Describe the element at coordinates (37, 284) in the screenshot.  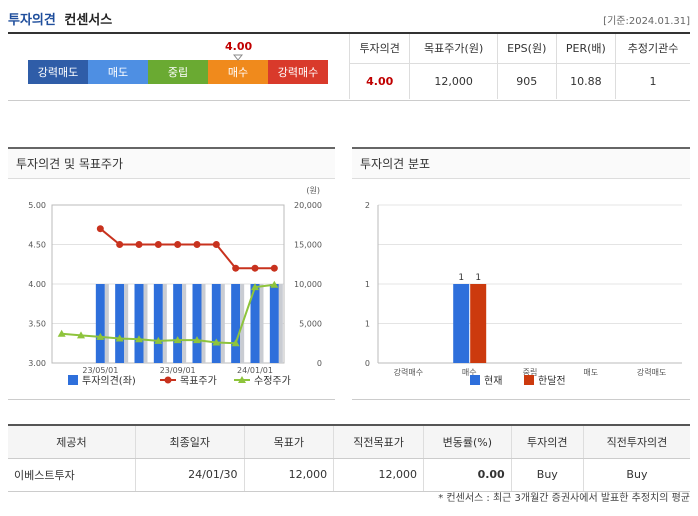
I see `y-left-tick-label: 4.00` at that location.